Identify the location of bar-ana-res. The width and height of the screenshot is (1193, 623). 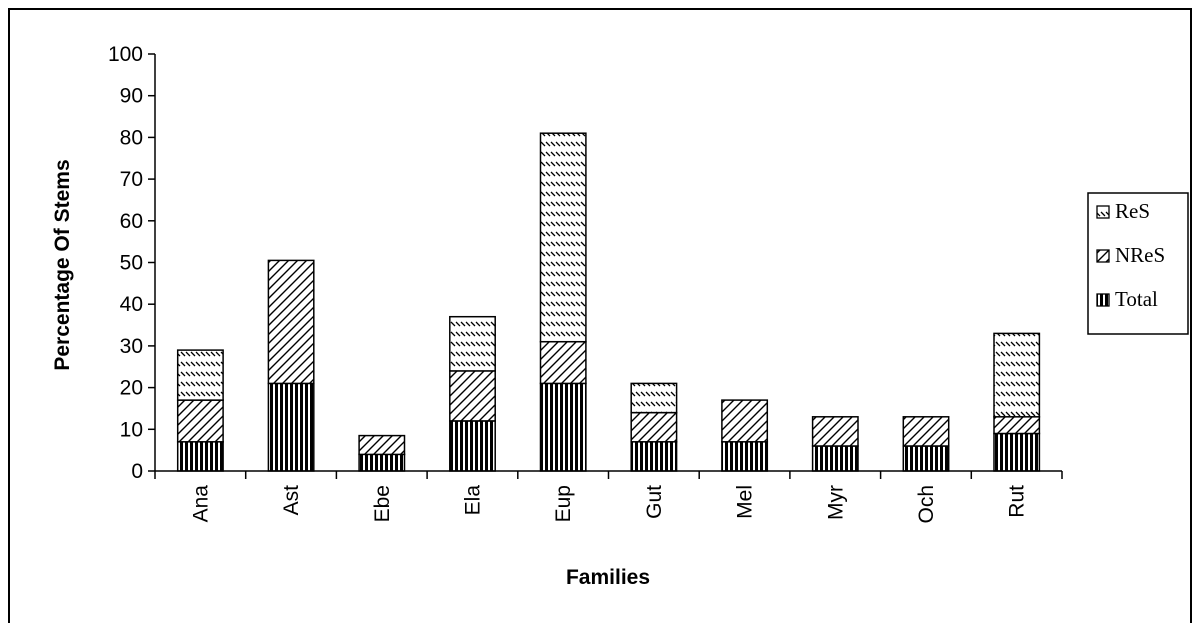
(200, 375).